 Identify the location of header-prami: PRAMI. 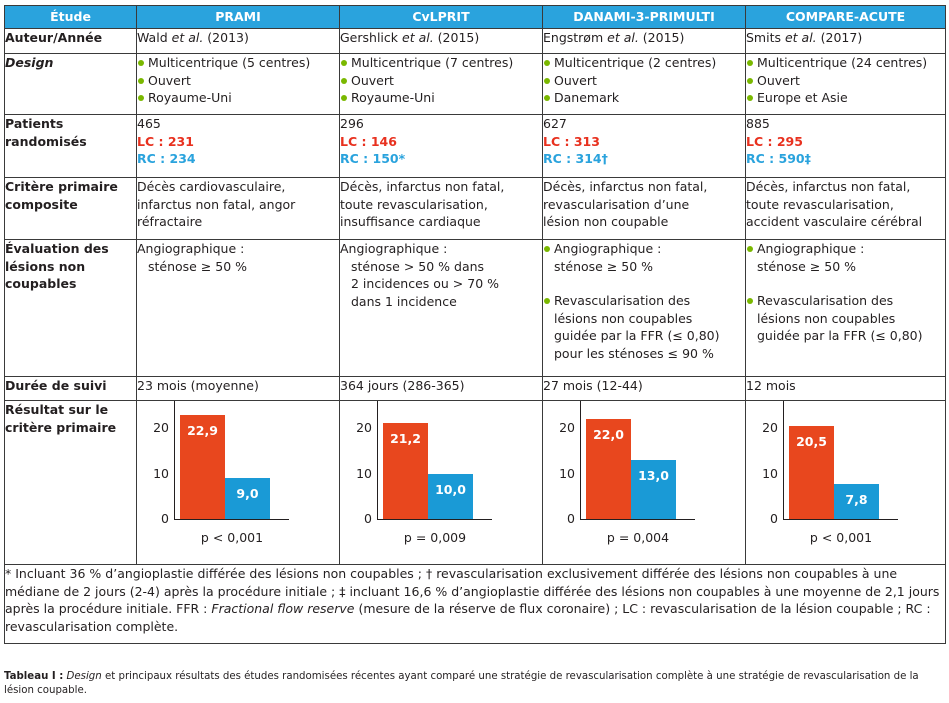
(238, 17).